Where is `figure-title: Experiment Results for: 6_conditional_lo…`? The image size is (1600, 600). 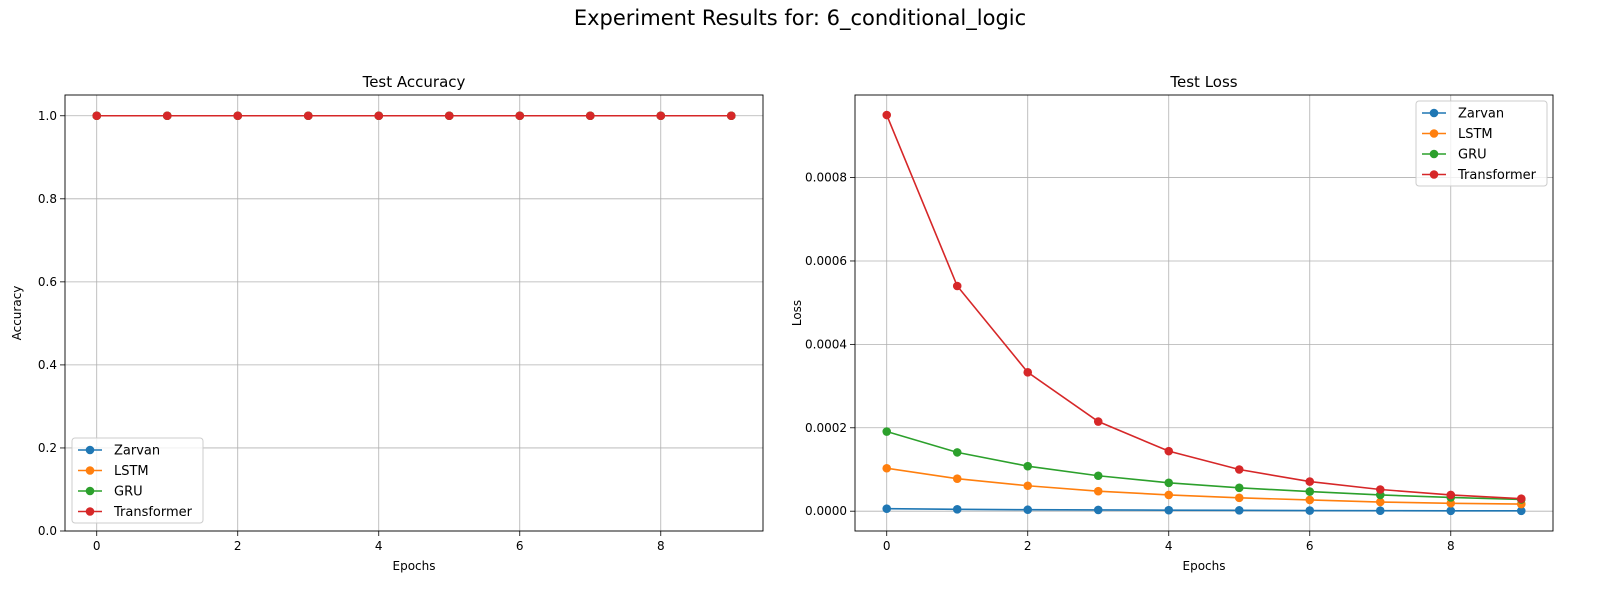 figure-title: Experiment Results for: 6_conditional_lo… is located at coordinates (800, 18).